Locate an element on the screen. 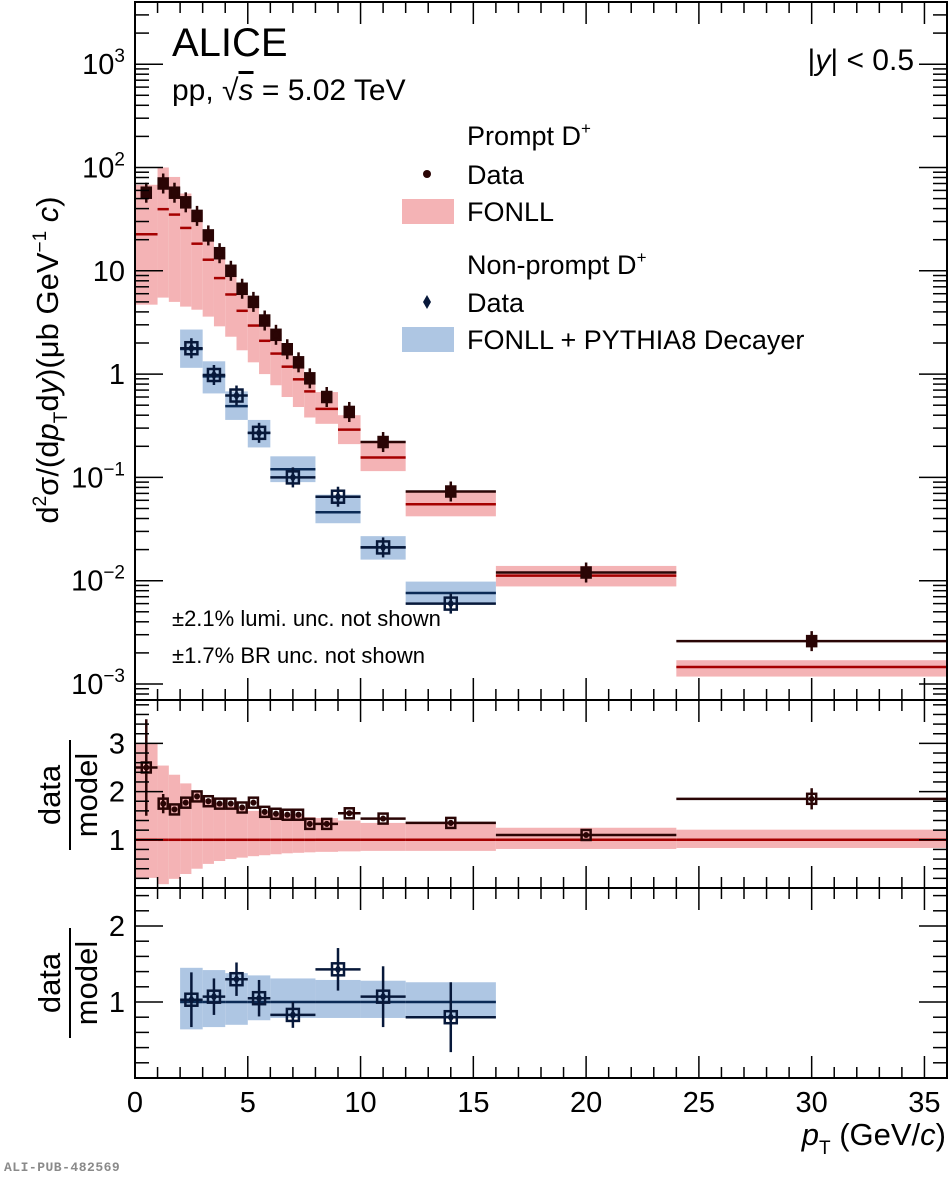 The width and height of the screenshot is (950, 1177). legend-nonprompt-data-label: Data is located at coordinates (496, 303).